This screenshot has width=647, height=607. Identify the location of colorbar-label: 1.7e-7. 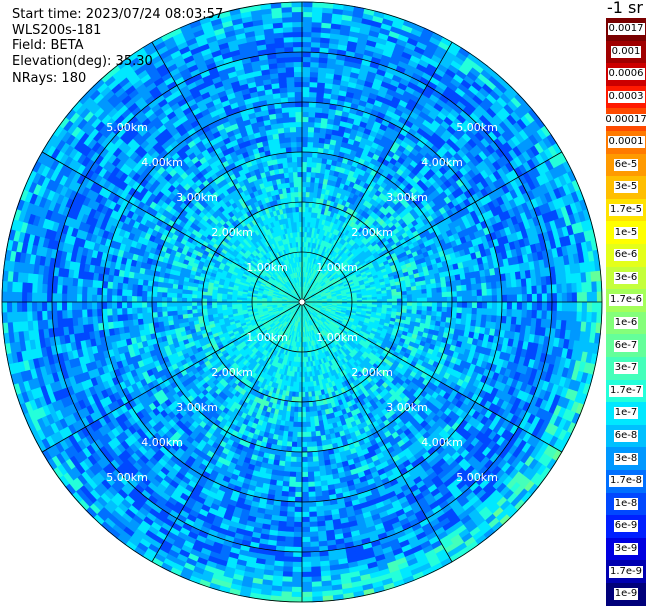
(626, 390).